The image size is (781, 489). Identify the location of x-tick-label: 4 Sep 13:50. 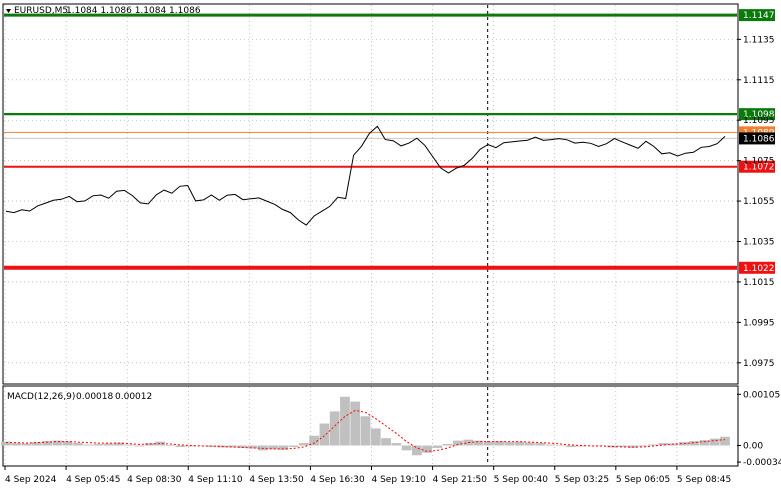
(276, 480).